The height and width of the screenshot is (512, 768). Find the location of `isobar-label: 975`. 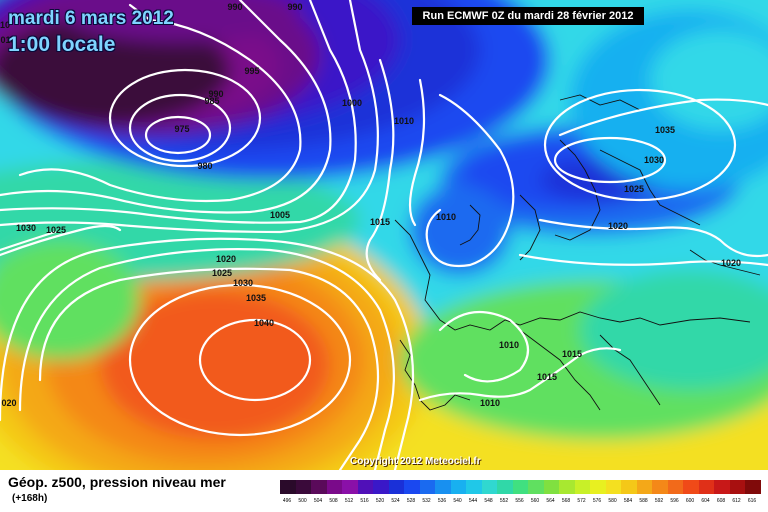

isobar-label: 975 is located at coordinates (181, 129).